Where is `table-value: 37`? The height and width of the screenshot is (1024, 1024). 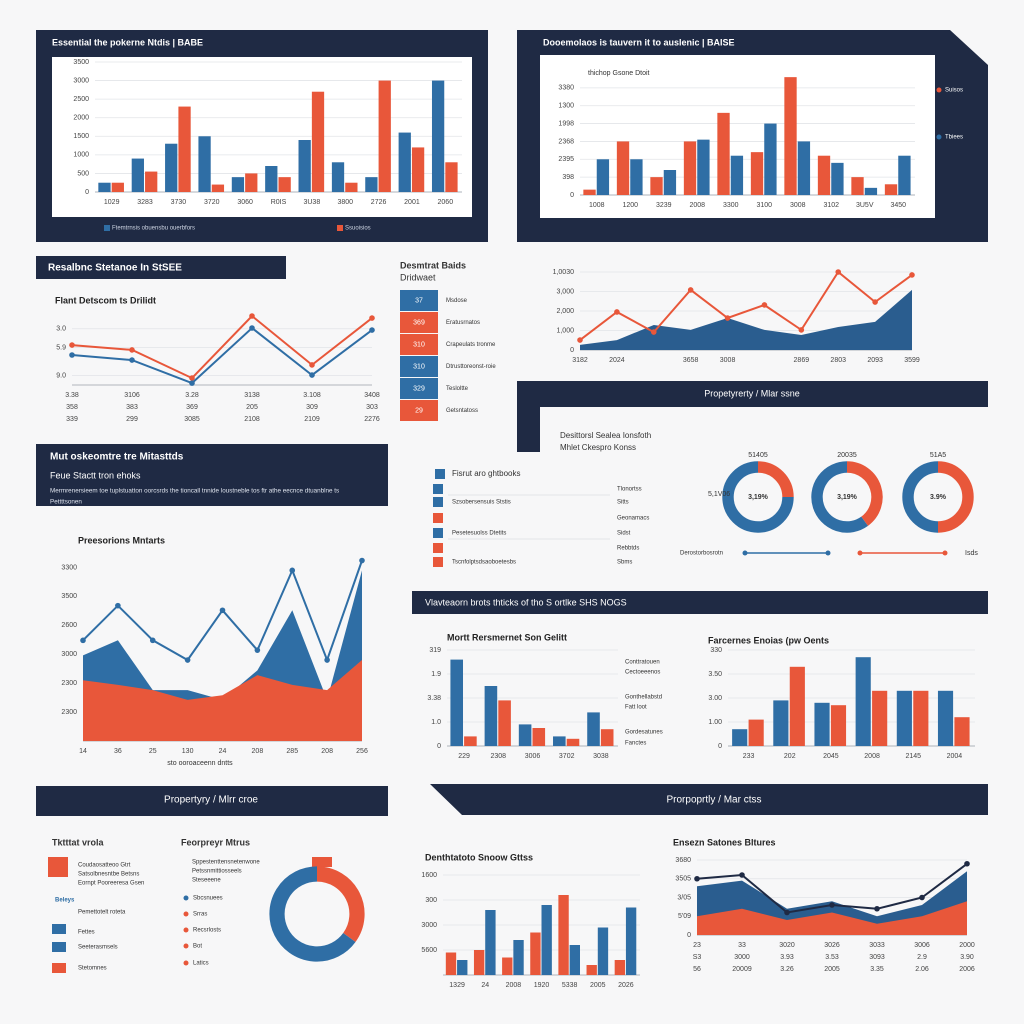
table-value: 37 is located at coordinates (419, 300).